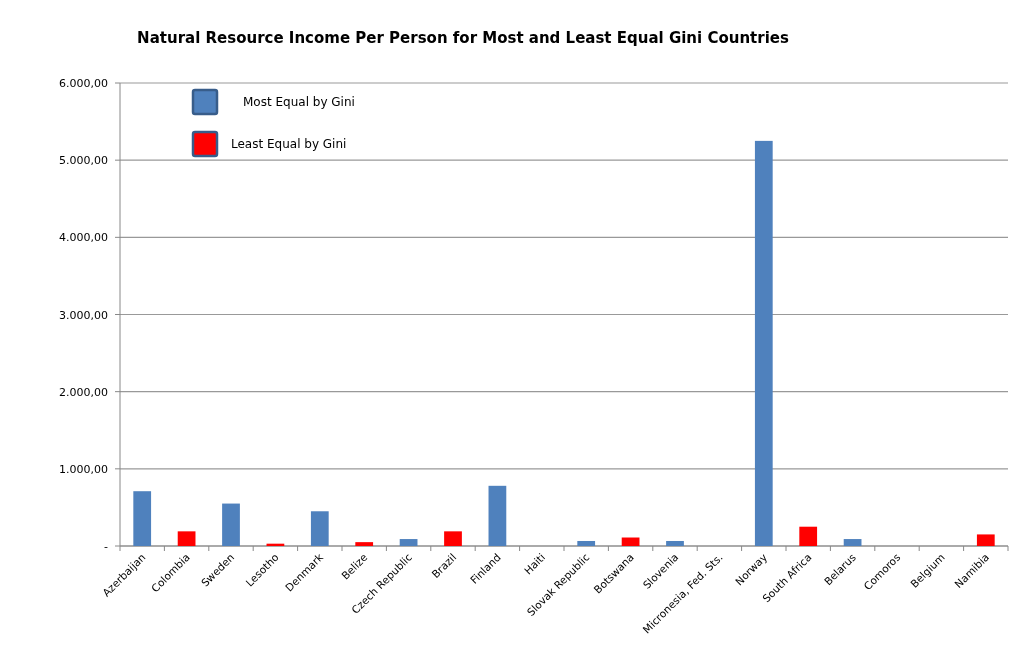 Image resolution: width=1024 pixels, height=657 pixels. Describe the element at coordinates (83, 238) in the screenshot. I see `y-tick-label: 4.000,00` at that location.